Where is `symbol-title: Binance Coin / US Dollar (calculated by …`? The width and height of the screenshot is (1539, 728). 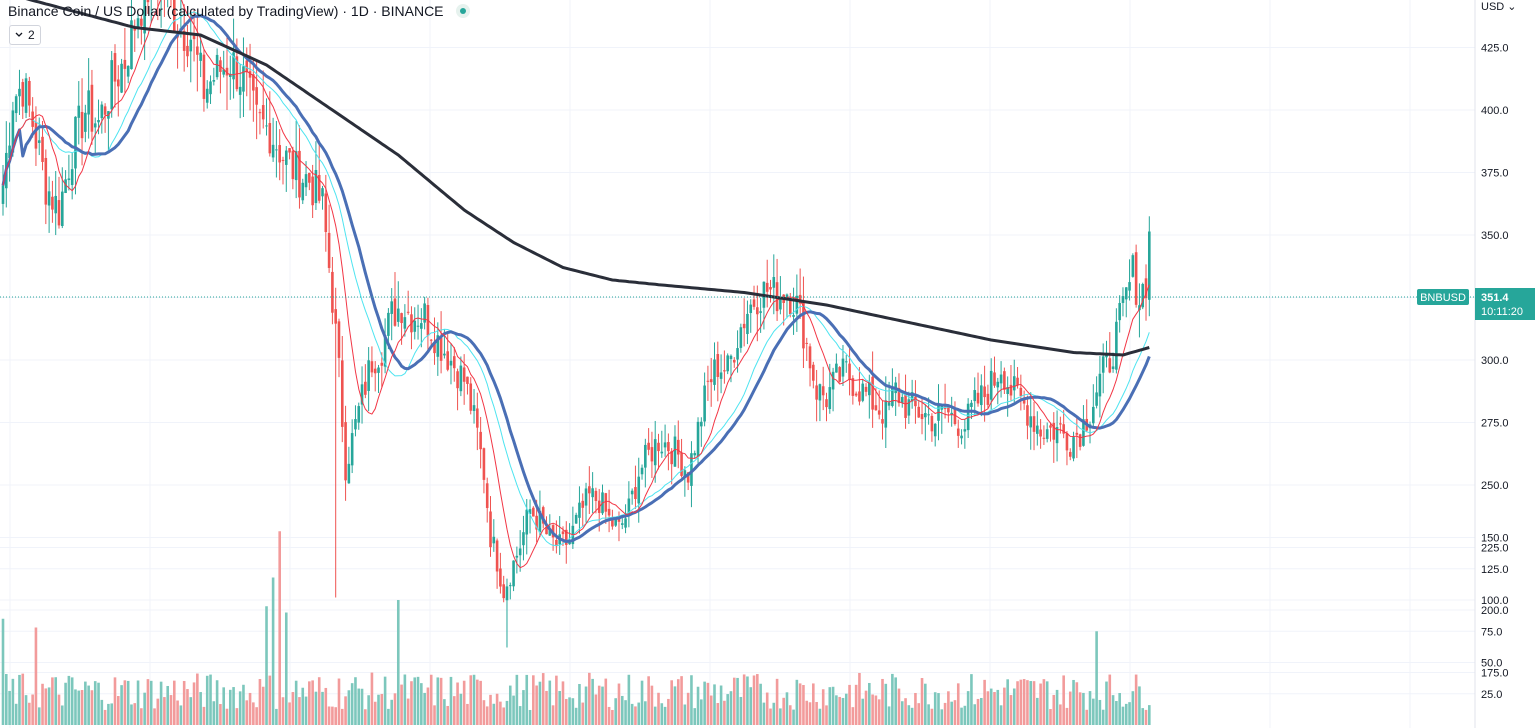 symbol-title: Binance Coin / US Dollar (calculated by … is located at coordinates (173, 11).